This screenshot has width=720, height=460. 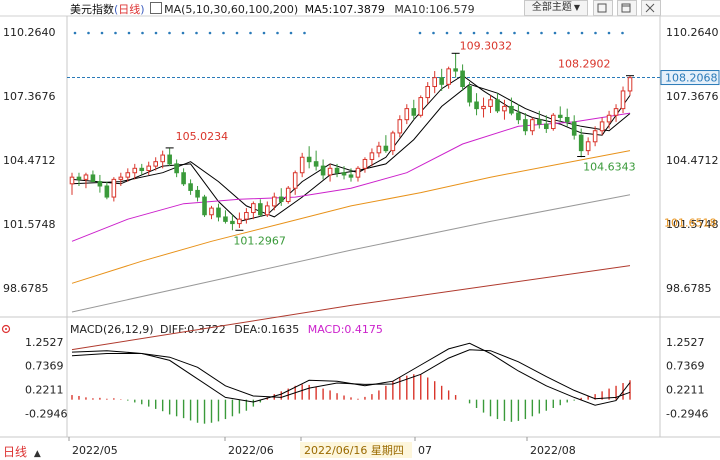 I want to click on period-label: 日线, so click(x=129, y=9).